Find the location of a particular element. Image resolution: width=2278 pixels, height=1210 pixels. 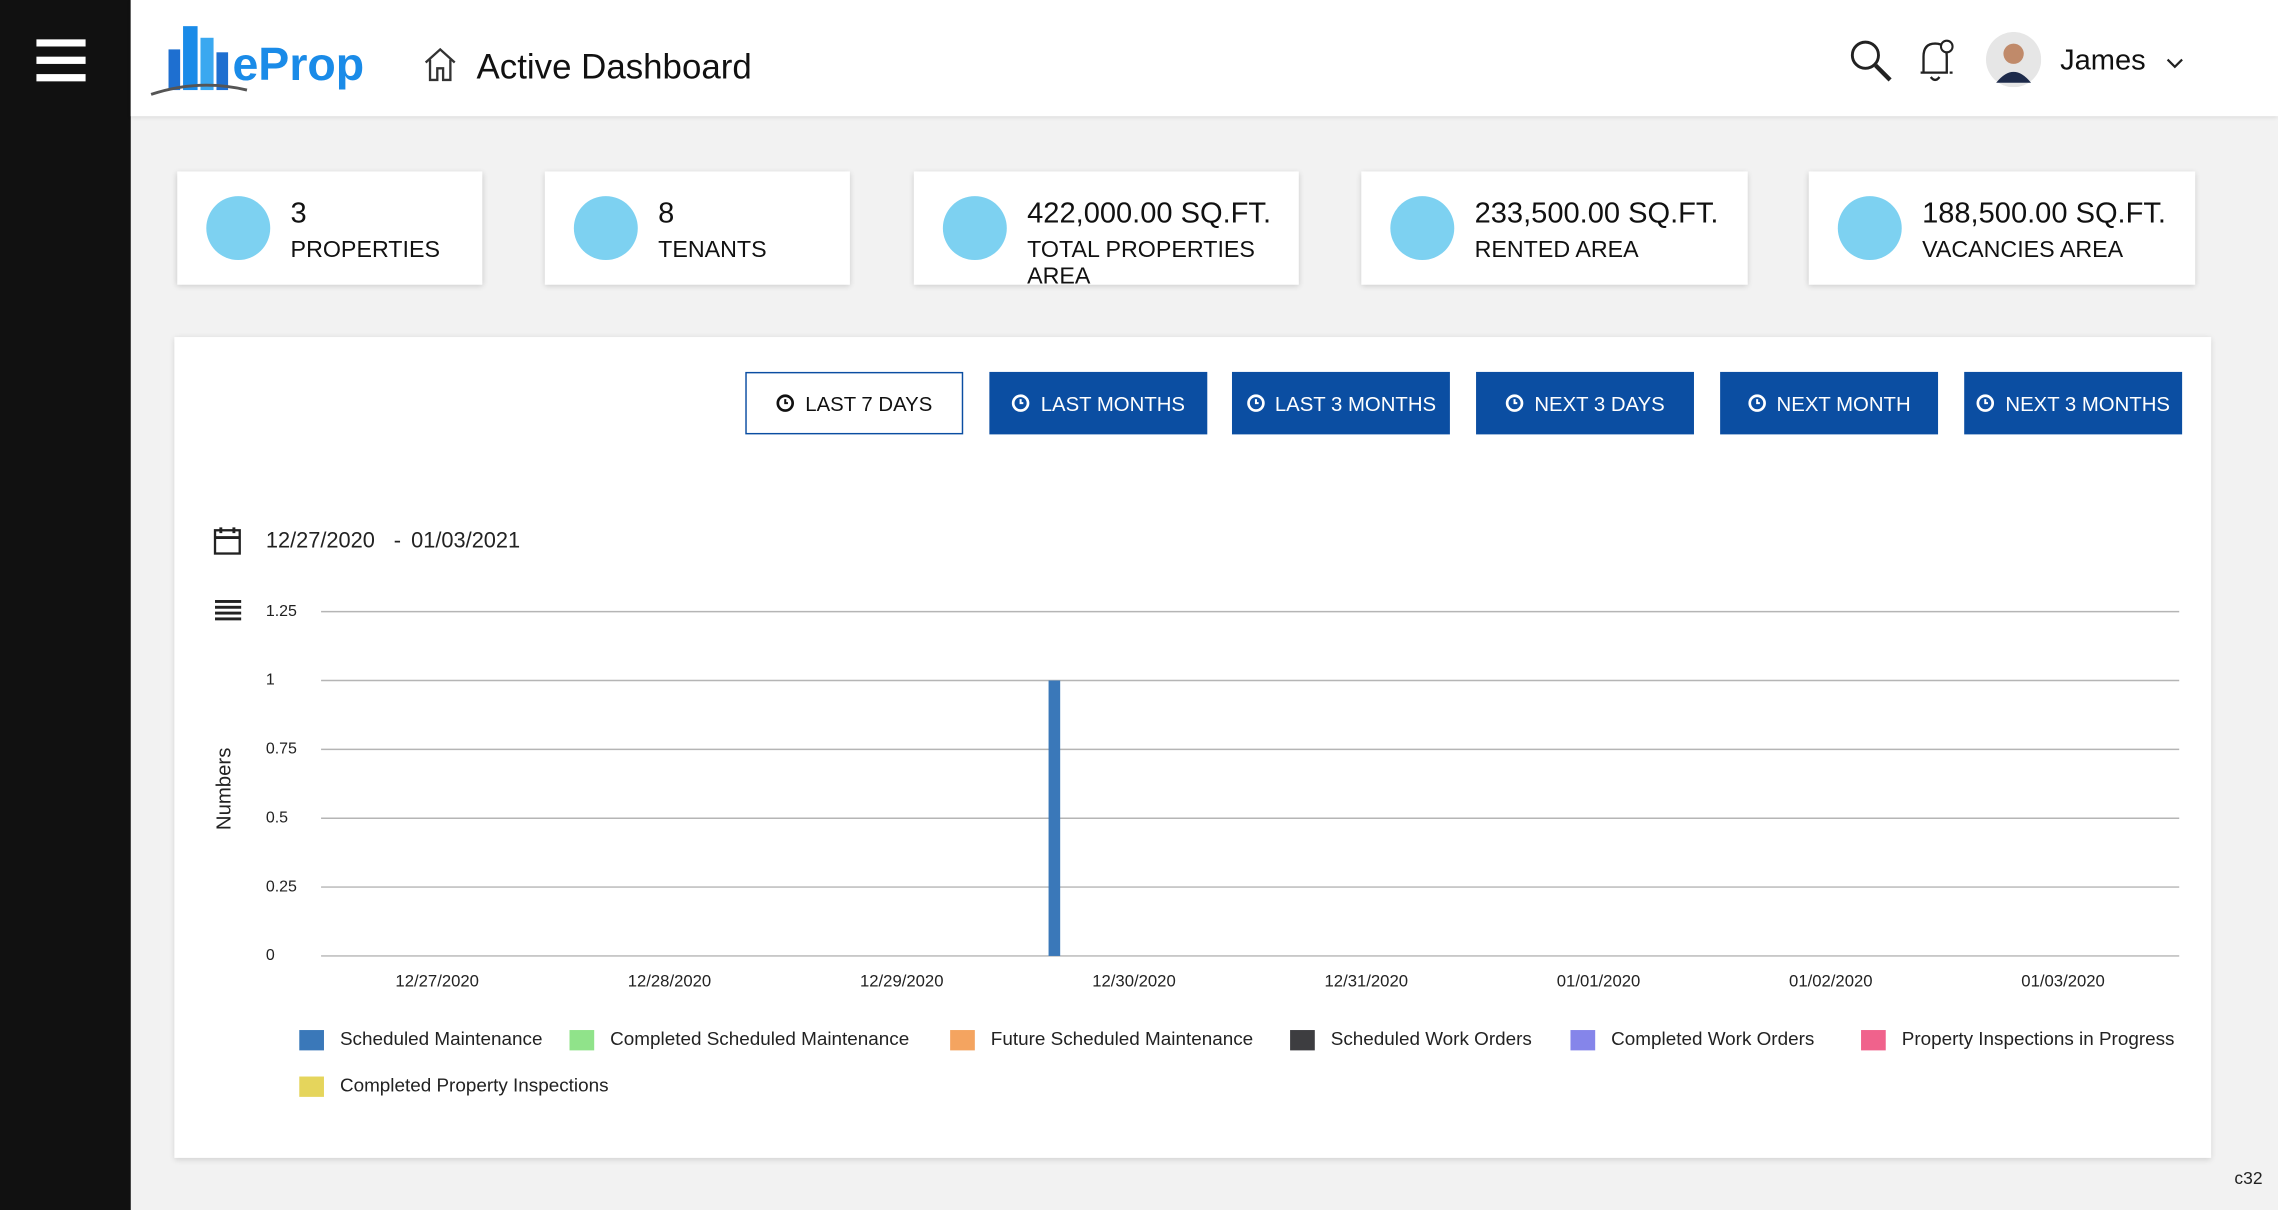

stat-label: TENANTS is located at coordinates (712, 250).